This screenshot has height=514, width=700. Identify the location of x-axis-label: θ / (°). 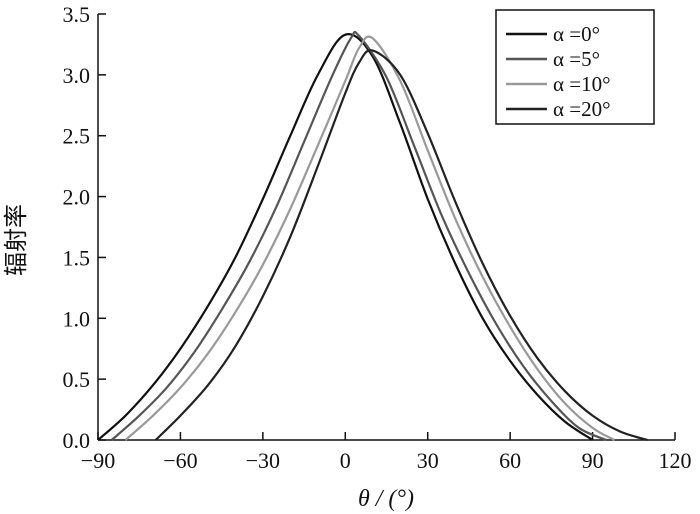
(386, 499).